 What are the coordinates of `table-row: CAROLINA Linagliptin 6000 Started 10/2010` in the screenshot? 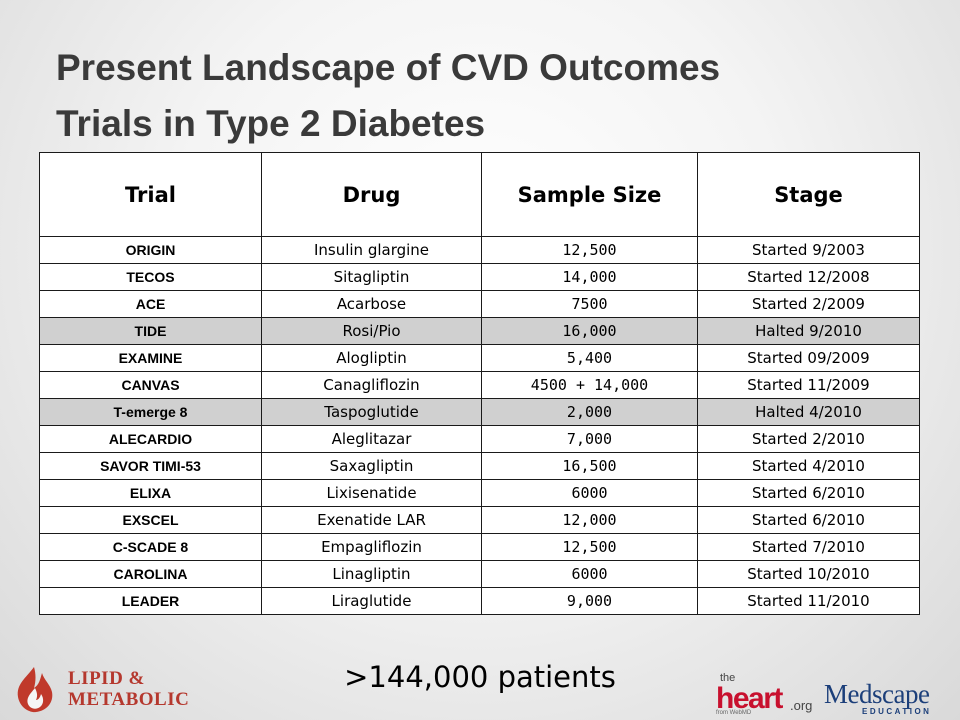 It's located at (479, 574).